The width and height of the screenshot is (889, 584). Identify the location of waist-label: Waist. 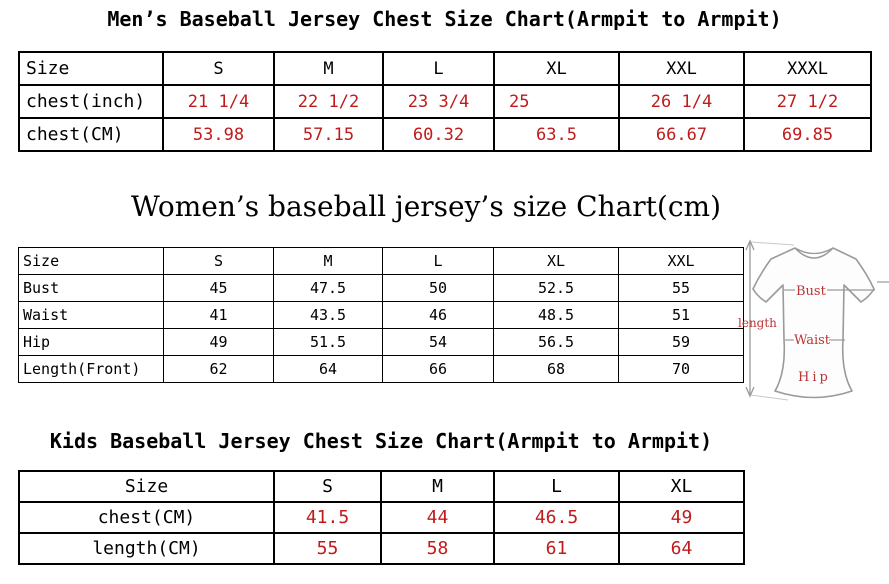
(812, 340).